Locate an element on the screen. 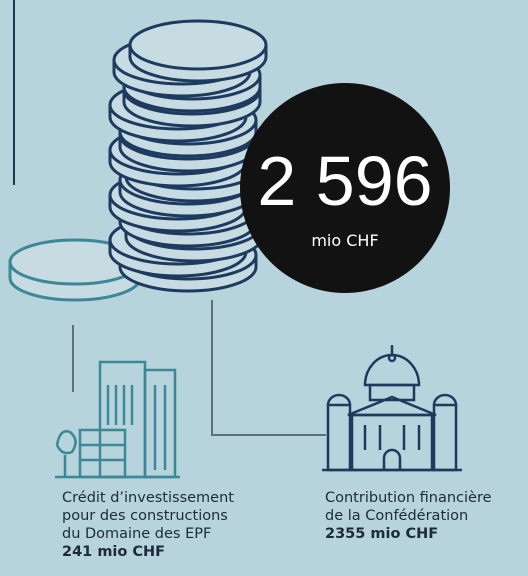 The width and height of the screenshot is (528, 576). item-label: de la Confédération is located at coordinates (396, 516).